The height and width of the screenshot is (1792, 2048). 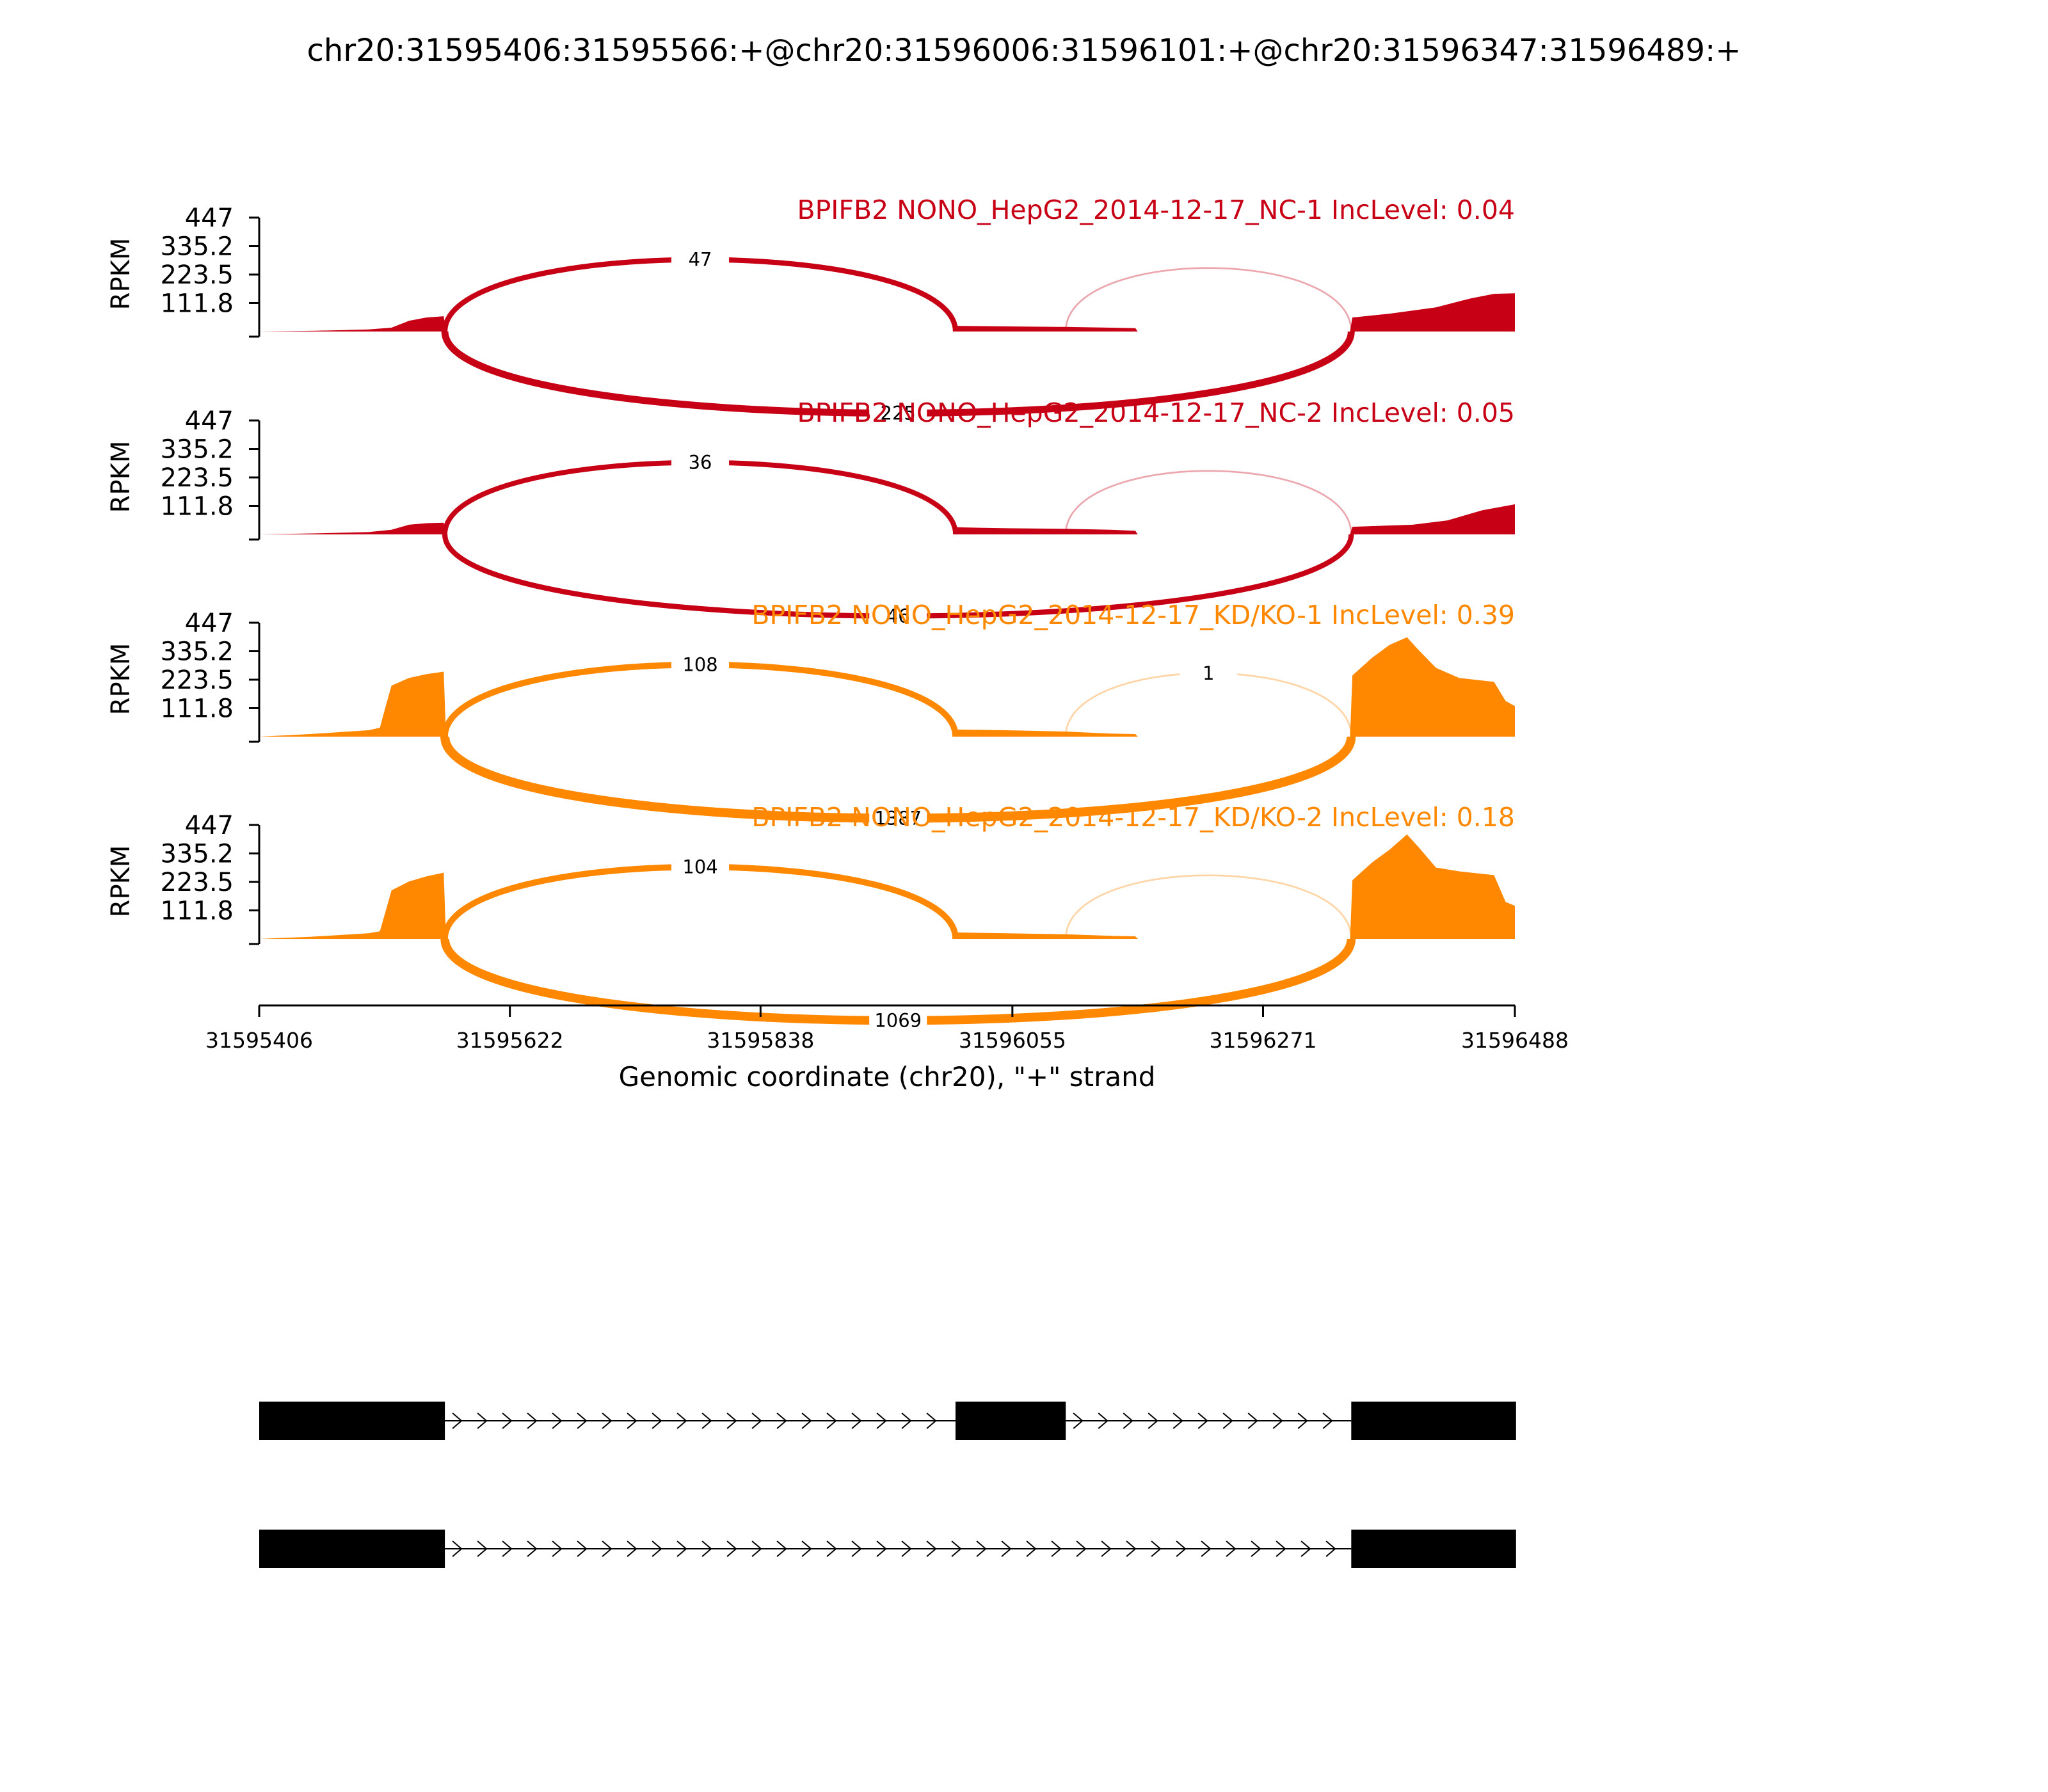 What do you see at coordinates (887, 1485) in the screenshot?
I see `isoform-track` at bounding box center [887, 1485].